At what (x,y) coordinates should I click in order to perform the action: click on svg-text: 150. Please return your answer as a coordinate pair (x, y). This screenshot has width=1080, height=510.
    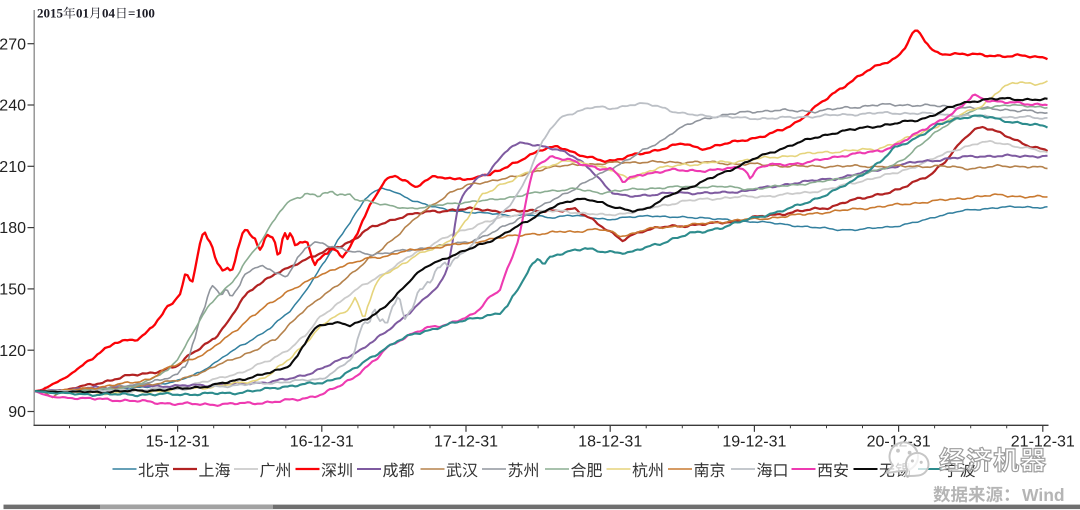
    Looking at the image, I should click on (13, 290).